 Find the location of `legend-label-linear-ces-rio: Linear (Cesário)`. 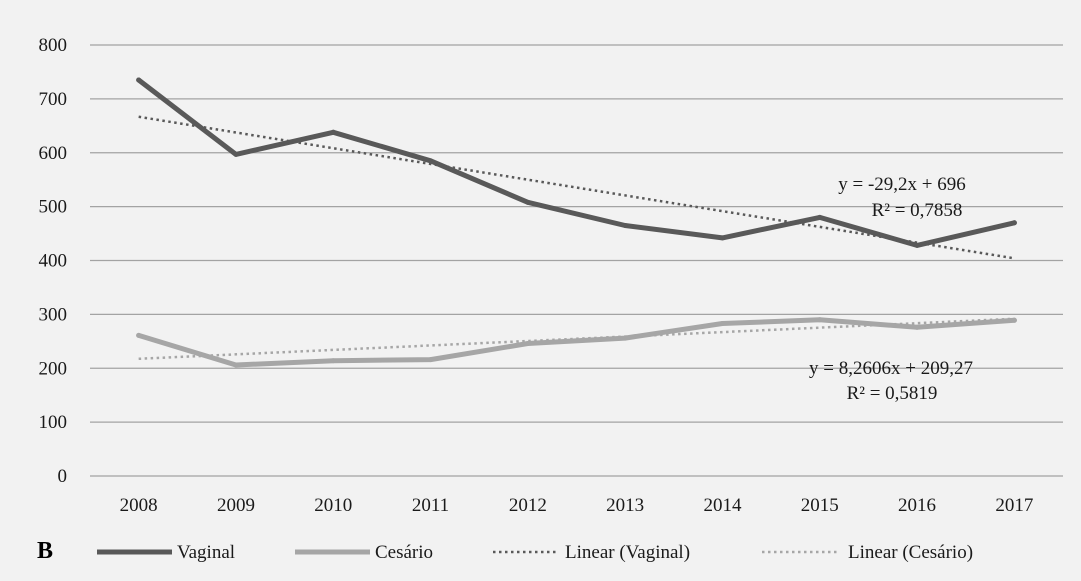

legend-label-linear-ces-rio: Linear (Cesário) is located at coordinates (910, 552).